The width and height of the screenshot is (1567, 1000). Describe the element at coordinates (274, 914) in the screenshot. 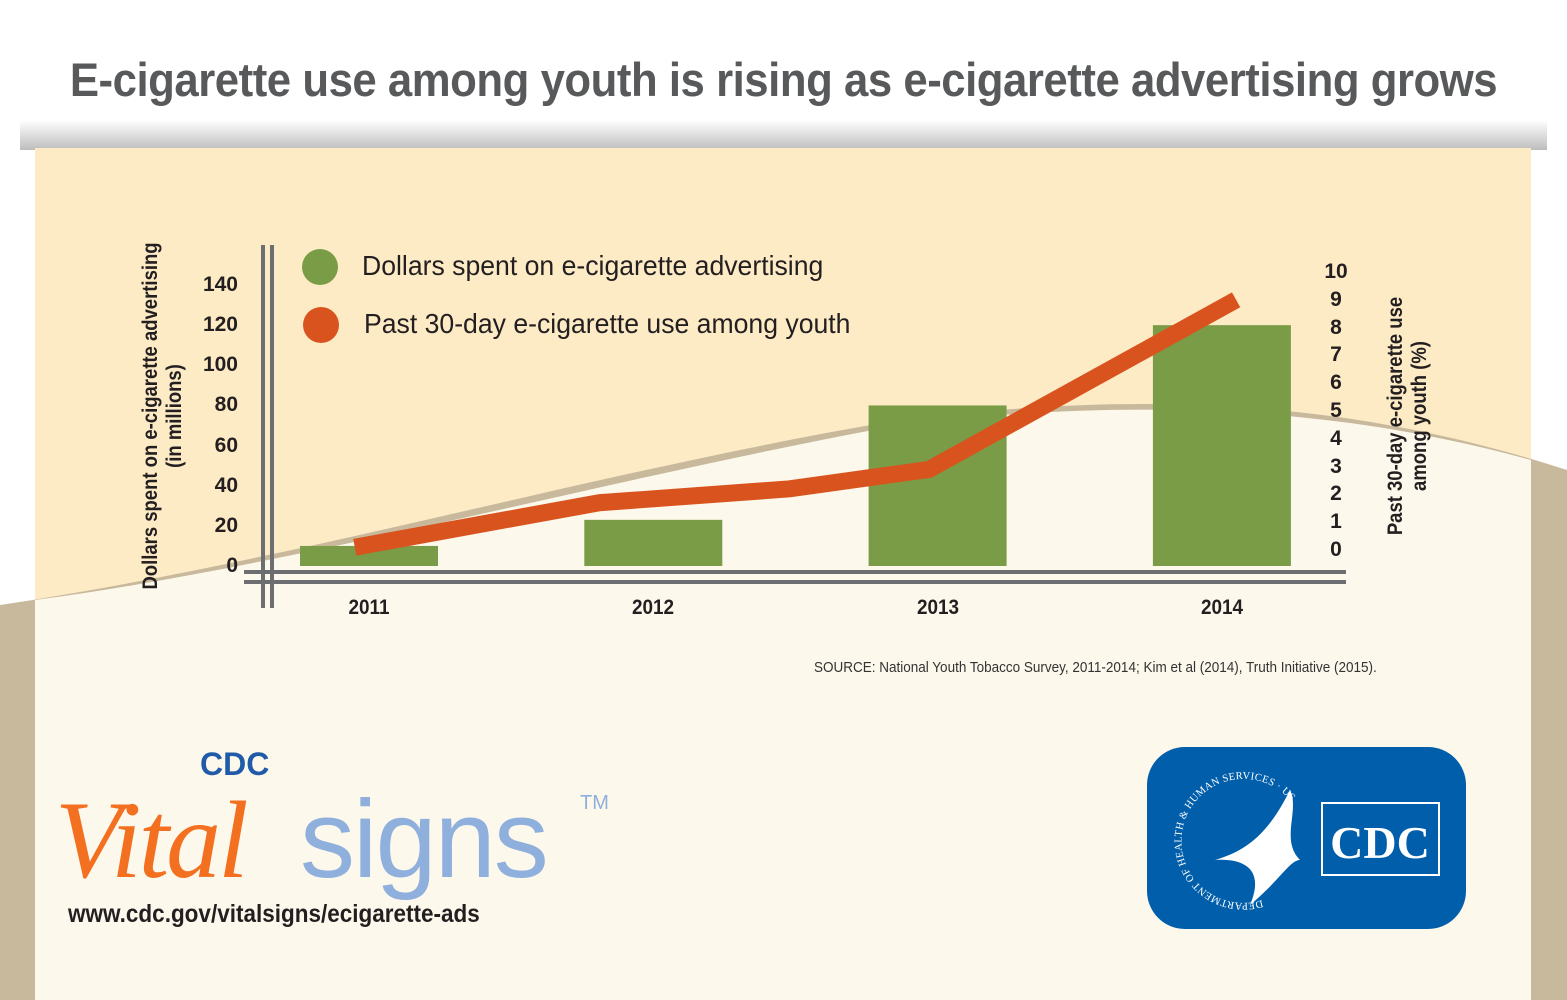

I see `vitalsigns-url: www.cdc.gov/vitalsigns/ecigarette-ads` at that location.